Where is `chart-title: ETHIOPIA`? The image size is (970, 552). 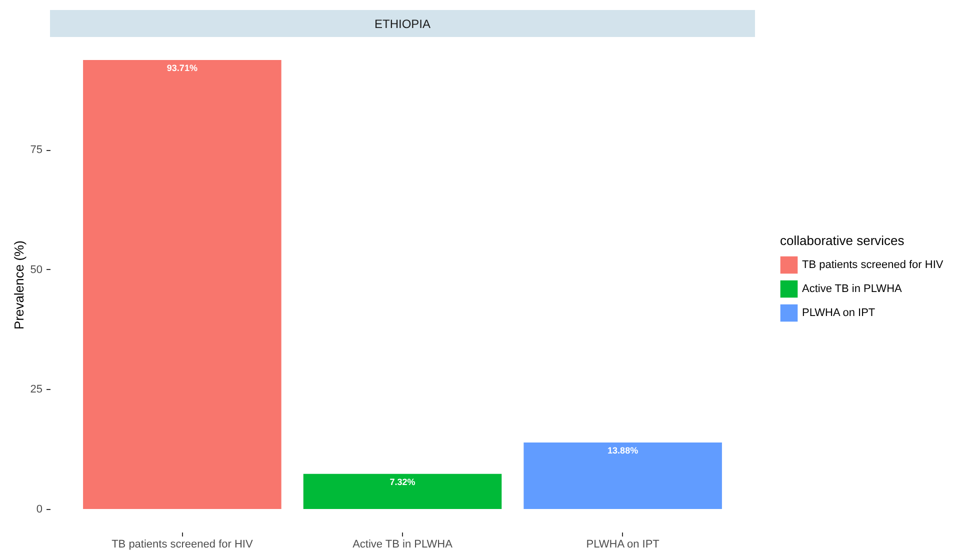
chart-title: ETHIOPIA is located at coordinates (402, 23).